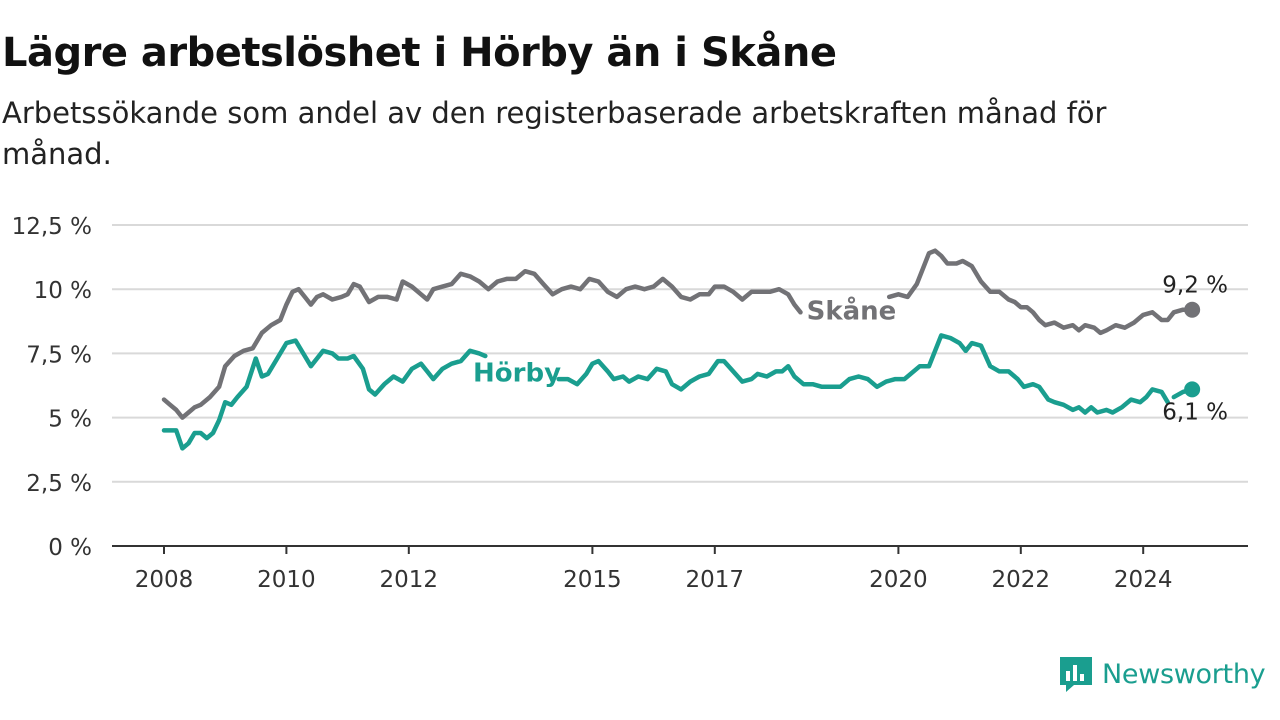 This screenshot has width=1280, height=720. Describe the element at coordinates (52, 387) in the screenshot. I see `y-axis-ticks: 0 % 2,5 % 5 % 7,5 % 10 % 12,5 %` at that location.